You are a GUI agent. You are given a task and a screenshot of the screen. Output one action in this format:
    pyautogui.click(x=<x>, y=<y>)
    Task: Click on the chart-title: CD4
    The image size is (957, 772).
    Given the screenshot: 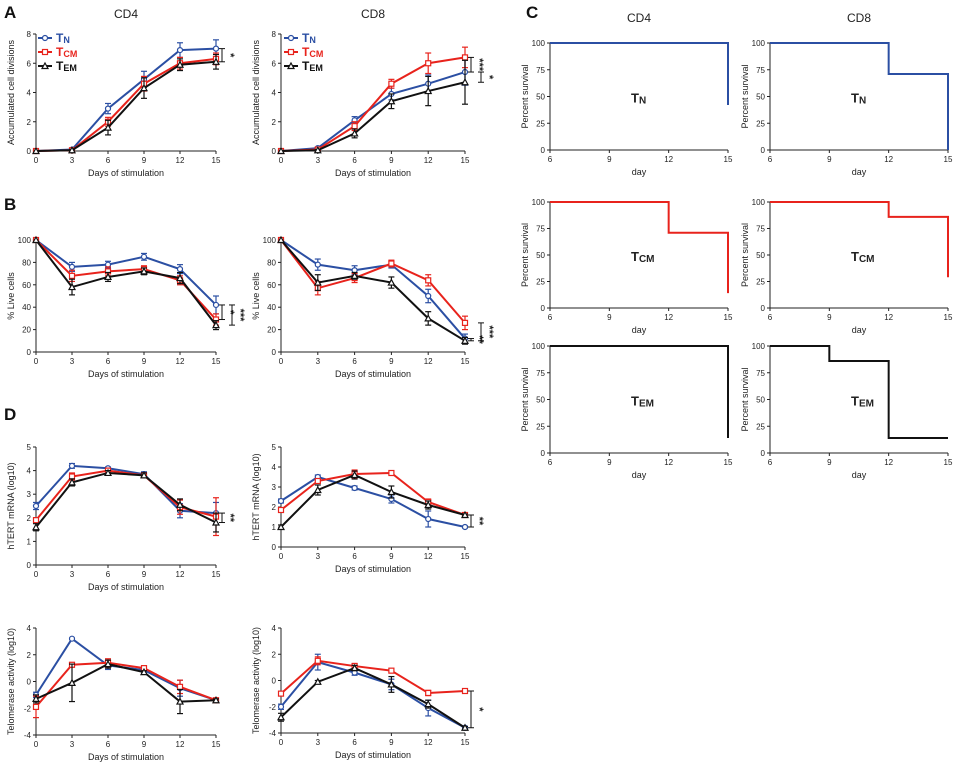 What is the action you would take?
    pyautogui.click(x=126, y=14)
    